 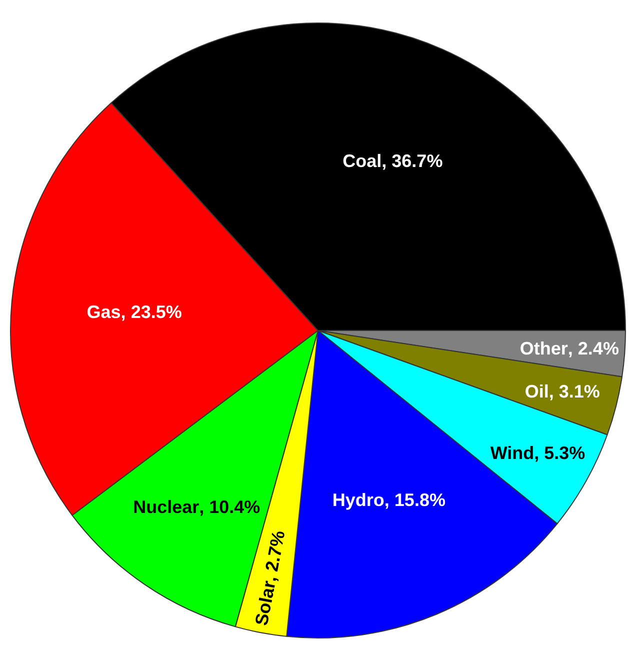 I want to click on slice-label: Oil, so click(x=536, y=391).